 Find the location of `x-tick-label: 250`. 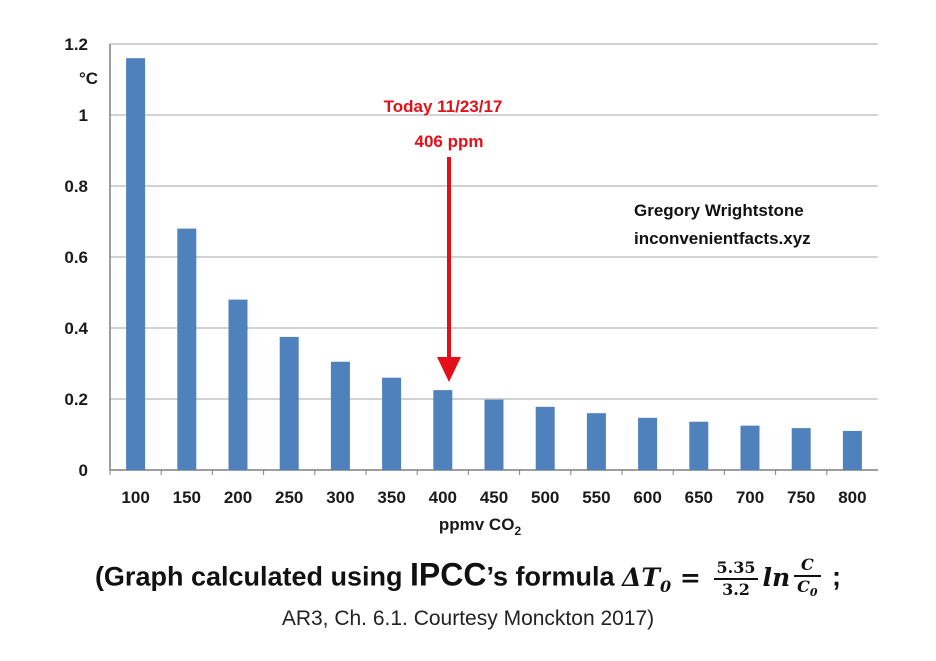

x-tick-label: 250 is located at coordinates (289, 497).